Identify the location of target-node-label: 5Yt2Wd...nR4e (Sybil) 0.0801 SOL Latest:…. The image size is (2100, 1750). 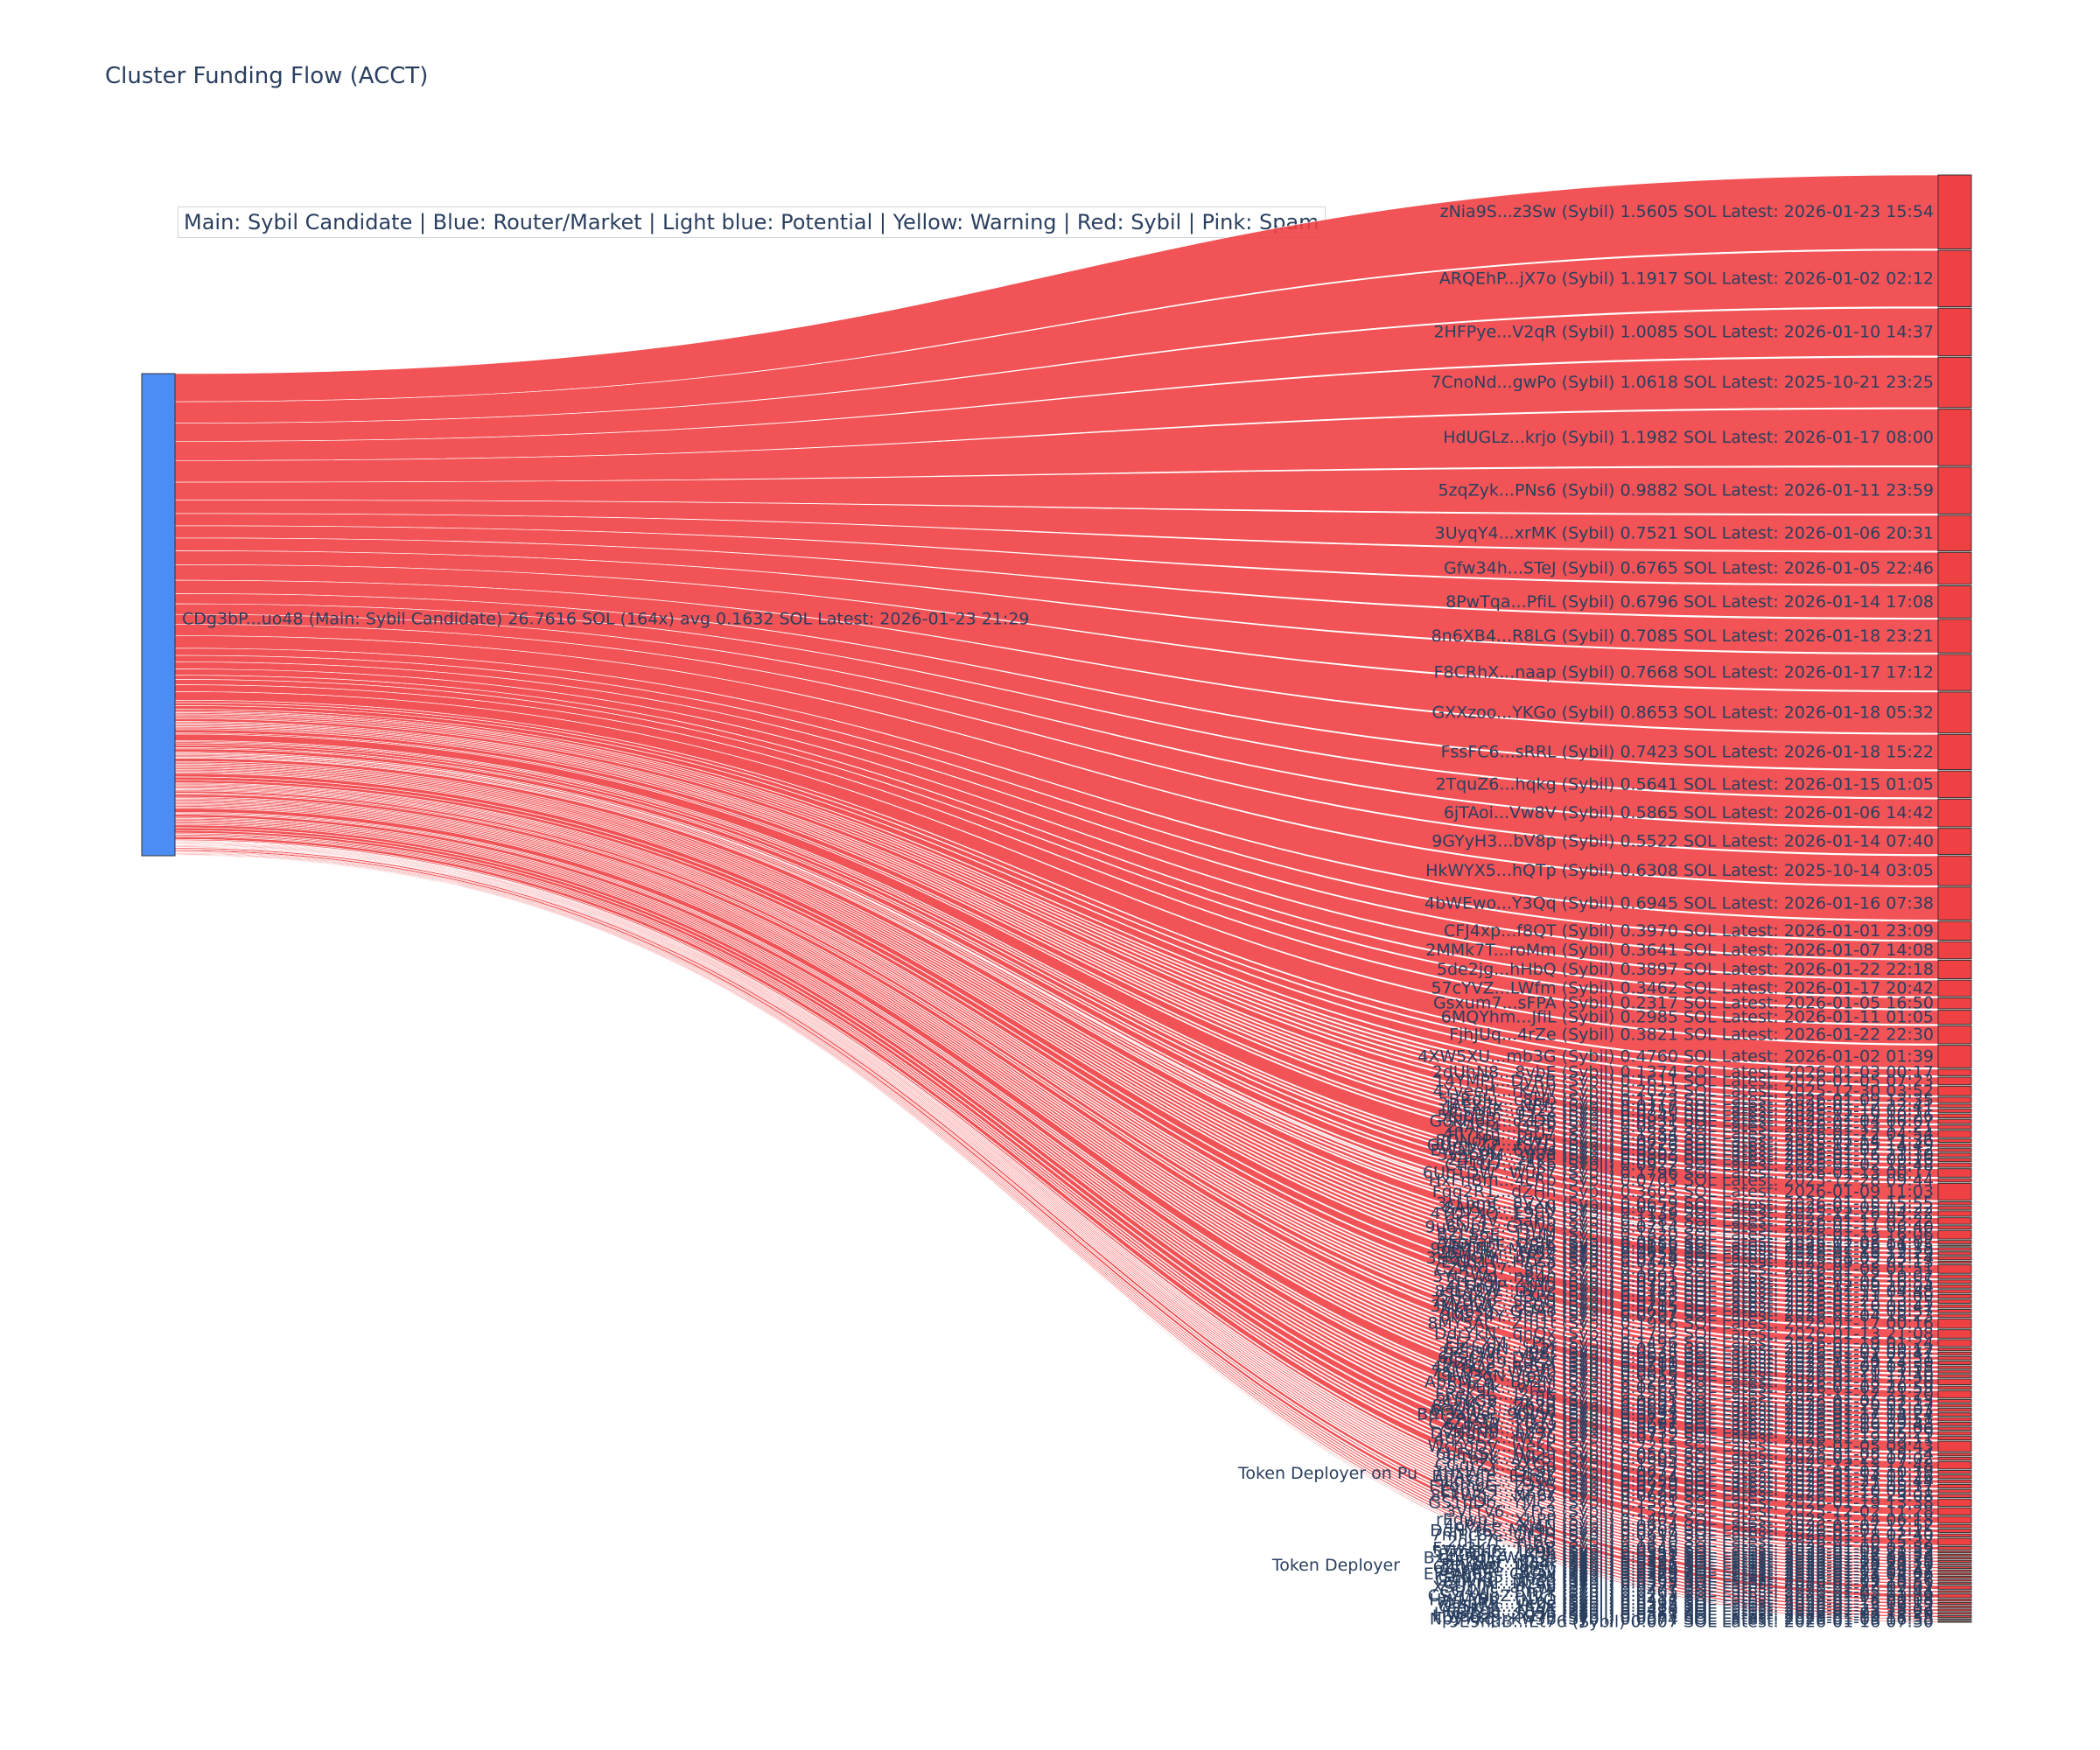
(1683, 1276).